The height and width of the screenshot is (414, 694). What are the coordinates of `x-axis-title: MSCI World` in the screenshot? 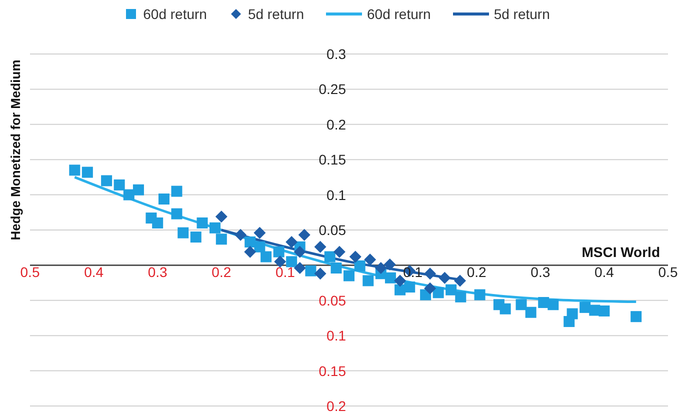 It's located at (621, 252).